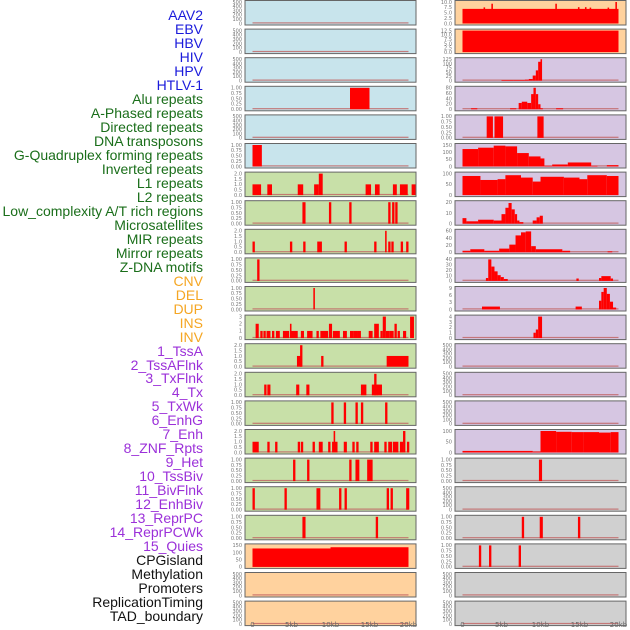  I want to click on x-tick-label: 0, so click(462, 625).